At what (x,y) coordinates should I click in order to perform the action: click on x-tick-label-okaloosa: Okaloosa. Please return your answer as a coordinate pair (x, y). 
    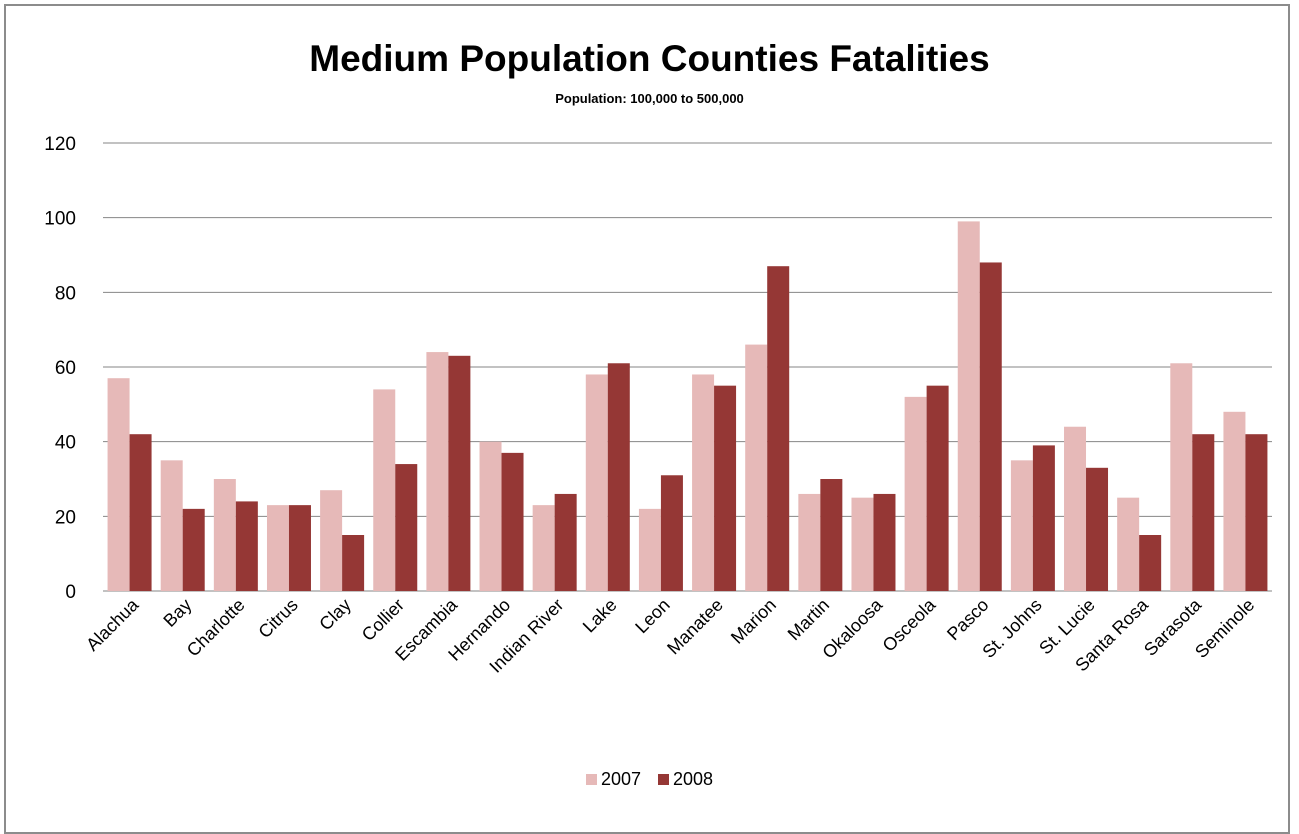
    Looking at the image, I should click on (852, 628).